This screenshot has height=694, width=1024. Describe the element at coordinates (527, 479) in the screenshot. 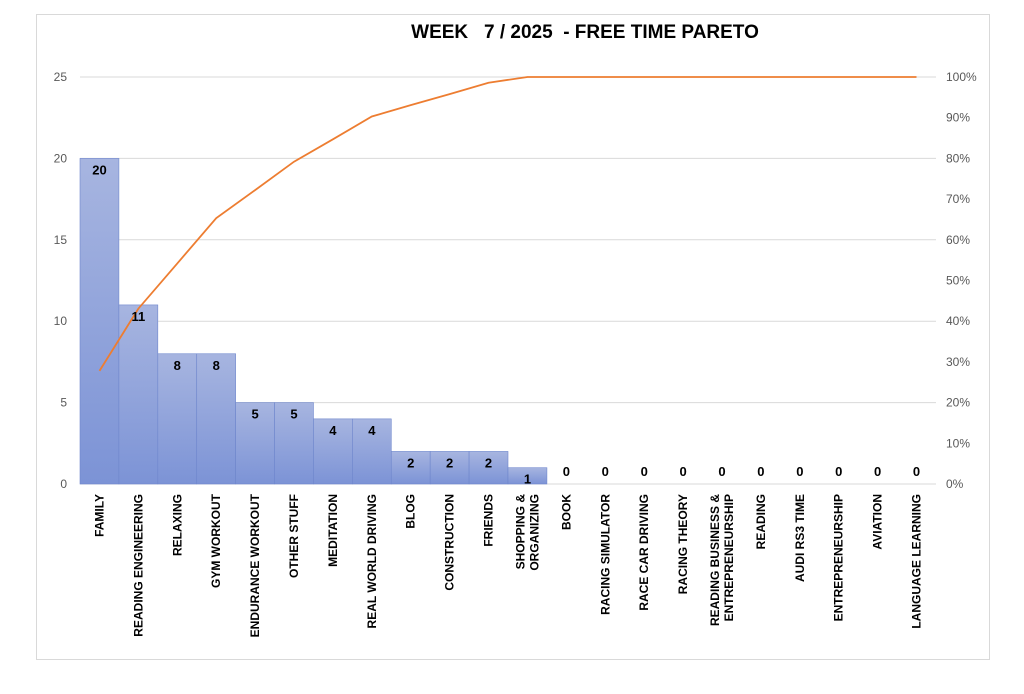

I see `data-label: 1` at that location.